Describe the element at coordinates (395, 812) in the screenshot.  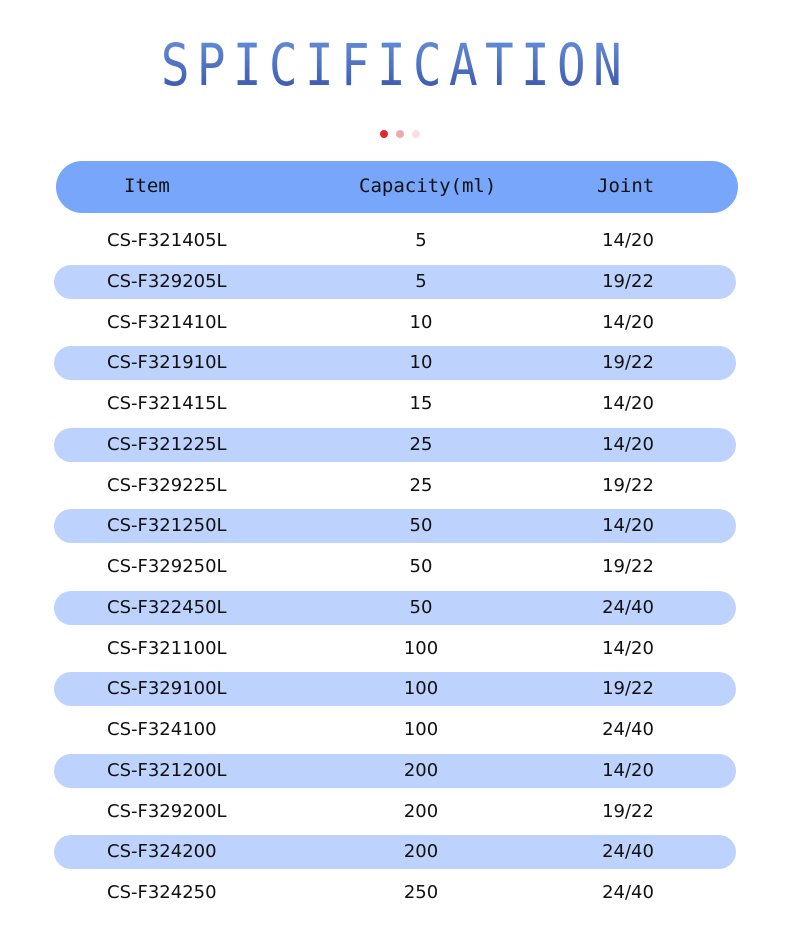
I see `table-row: CS-F329200L 200 19/22` at that location.